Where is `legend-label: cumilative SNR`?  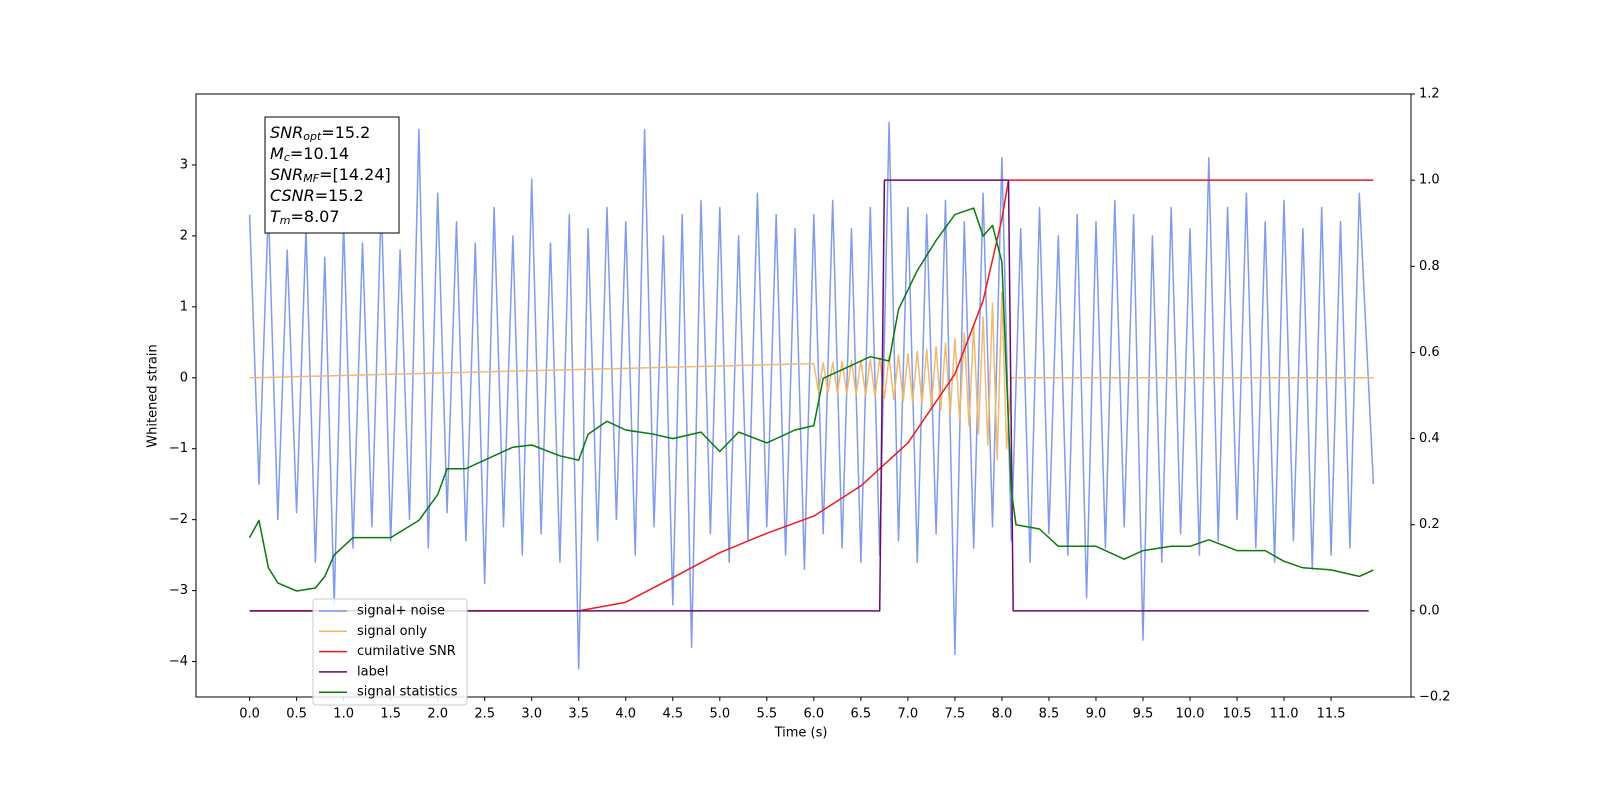
legend-label: cumilative SNR is located at coordinates (406, 651).